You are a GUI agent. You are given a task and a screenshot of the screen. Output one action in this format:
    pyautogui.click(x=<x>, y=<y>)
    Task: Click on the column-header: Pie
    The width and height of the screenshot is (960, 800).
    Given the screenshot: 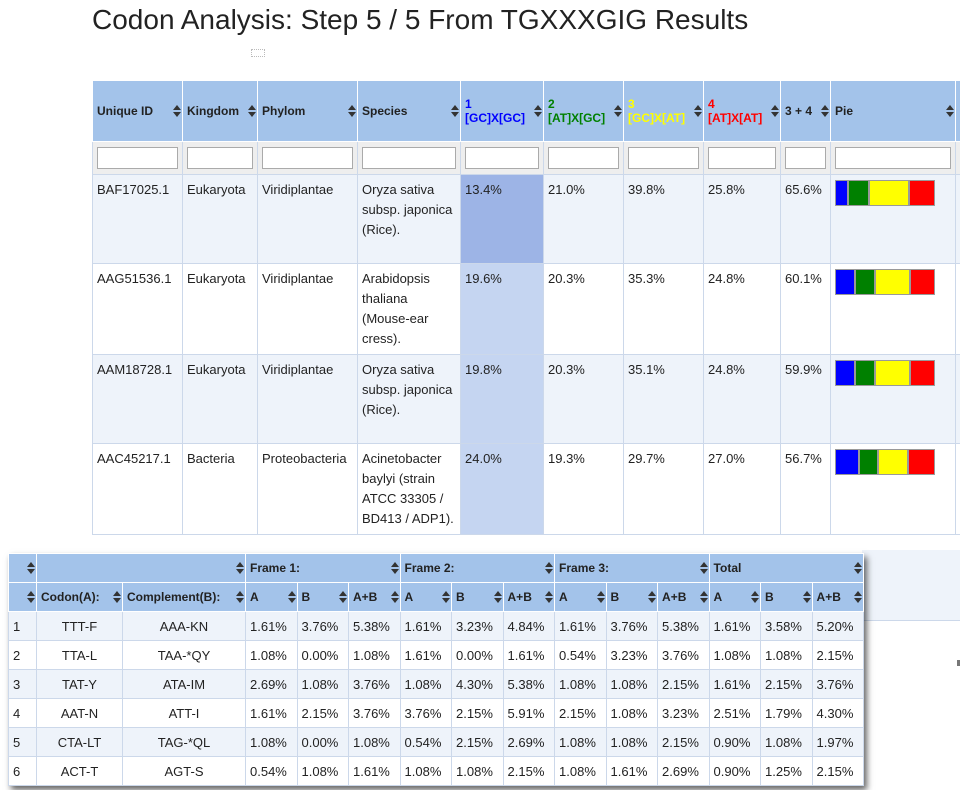 What is the action you would take?
    pyautogui.click(x=893, y=111)
    